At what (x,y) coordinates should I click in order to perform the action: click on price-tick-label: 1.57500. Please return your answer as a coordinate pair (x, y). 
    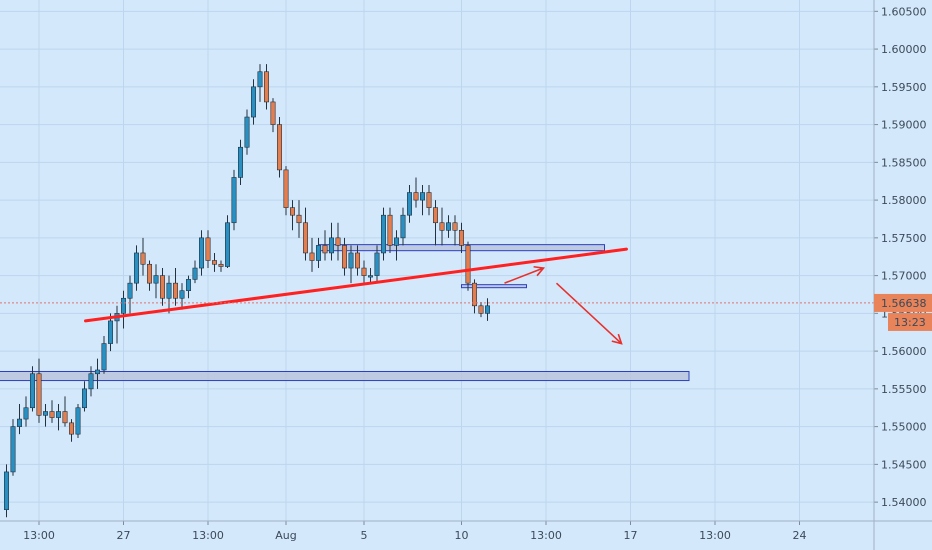
    Looking at the image, I should click on (904, 238).